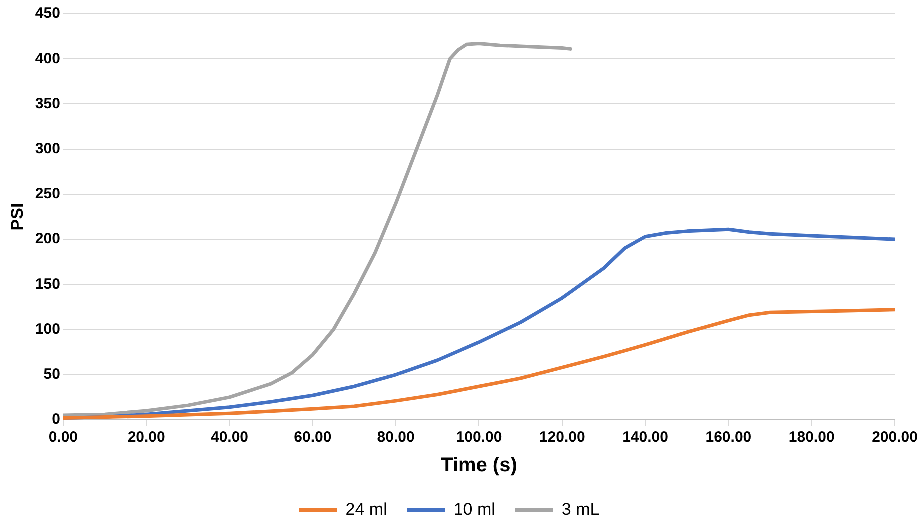 This screenshot has height=531, width=921. What do you see at coordinates (47, 13) in the screenshot?
I see `y-tick-label: 450` at bounding box center [47, 13].